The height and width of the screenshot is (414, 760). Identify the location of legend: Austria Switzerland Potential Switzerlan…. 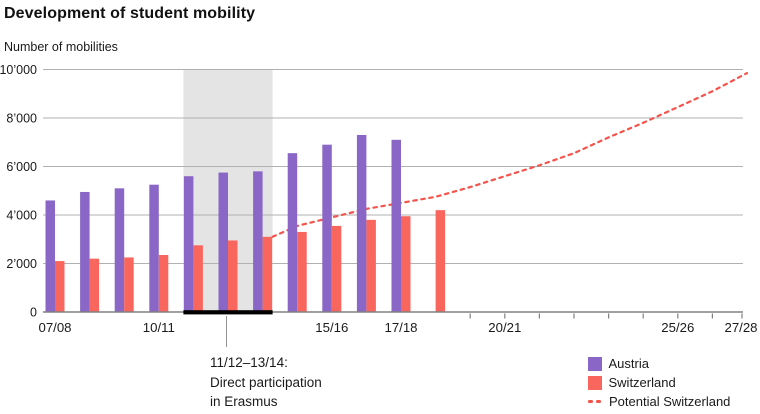
(659, 383).